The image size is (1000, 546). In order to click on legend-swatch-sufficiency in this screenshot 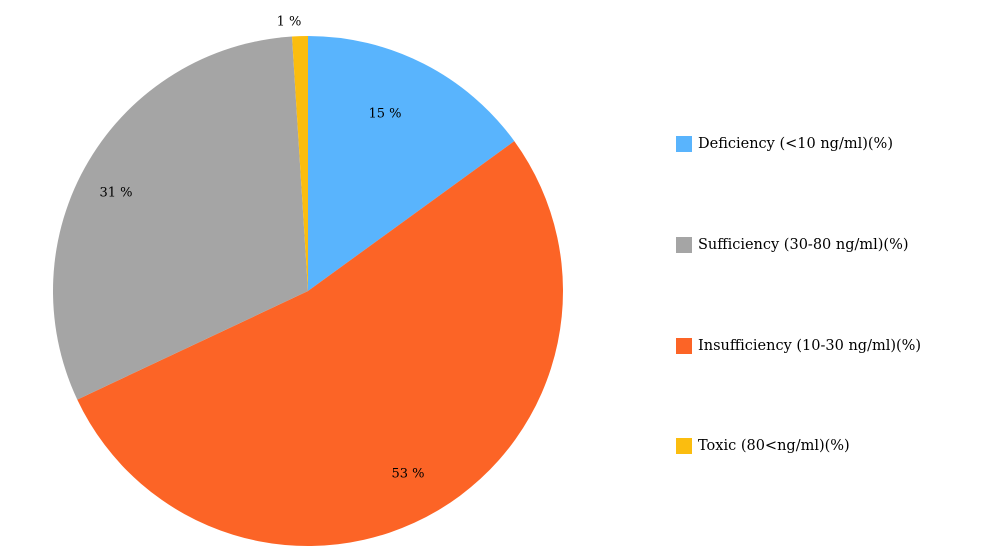, I will do `click(684, 245)`.